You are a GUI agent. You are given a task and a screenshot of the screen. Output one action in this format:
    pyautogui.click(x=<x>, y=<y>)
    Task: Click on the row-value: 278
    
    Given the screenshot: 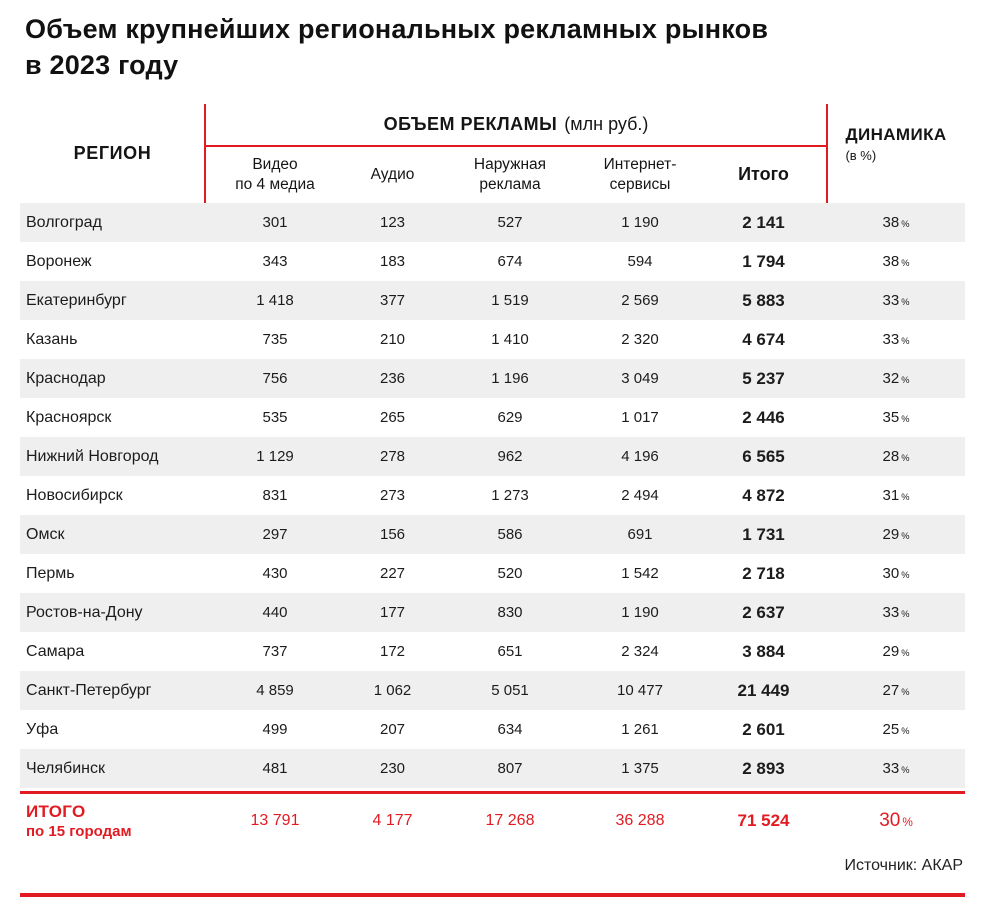 What is the action you would take?
    pyautogui.click(x=392, y=456)
    